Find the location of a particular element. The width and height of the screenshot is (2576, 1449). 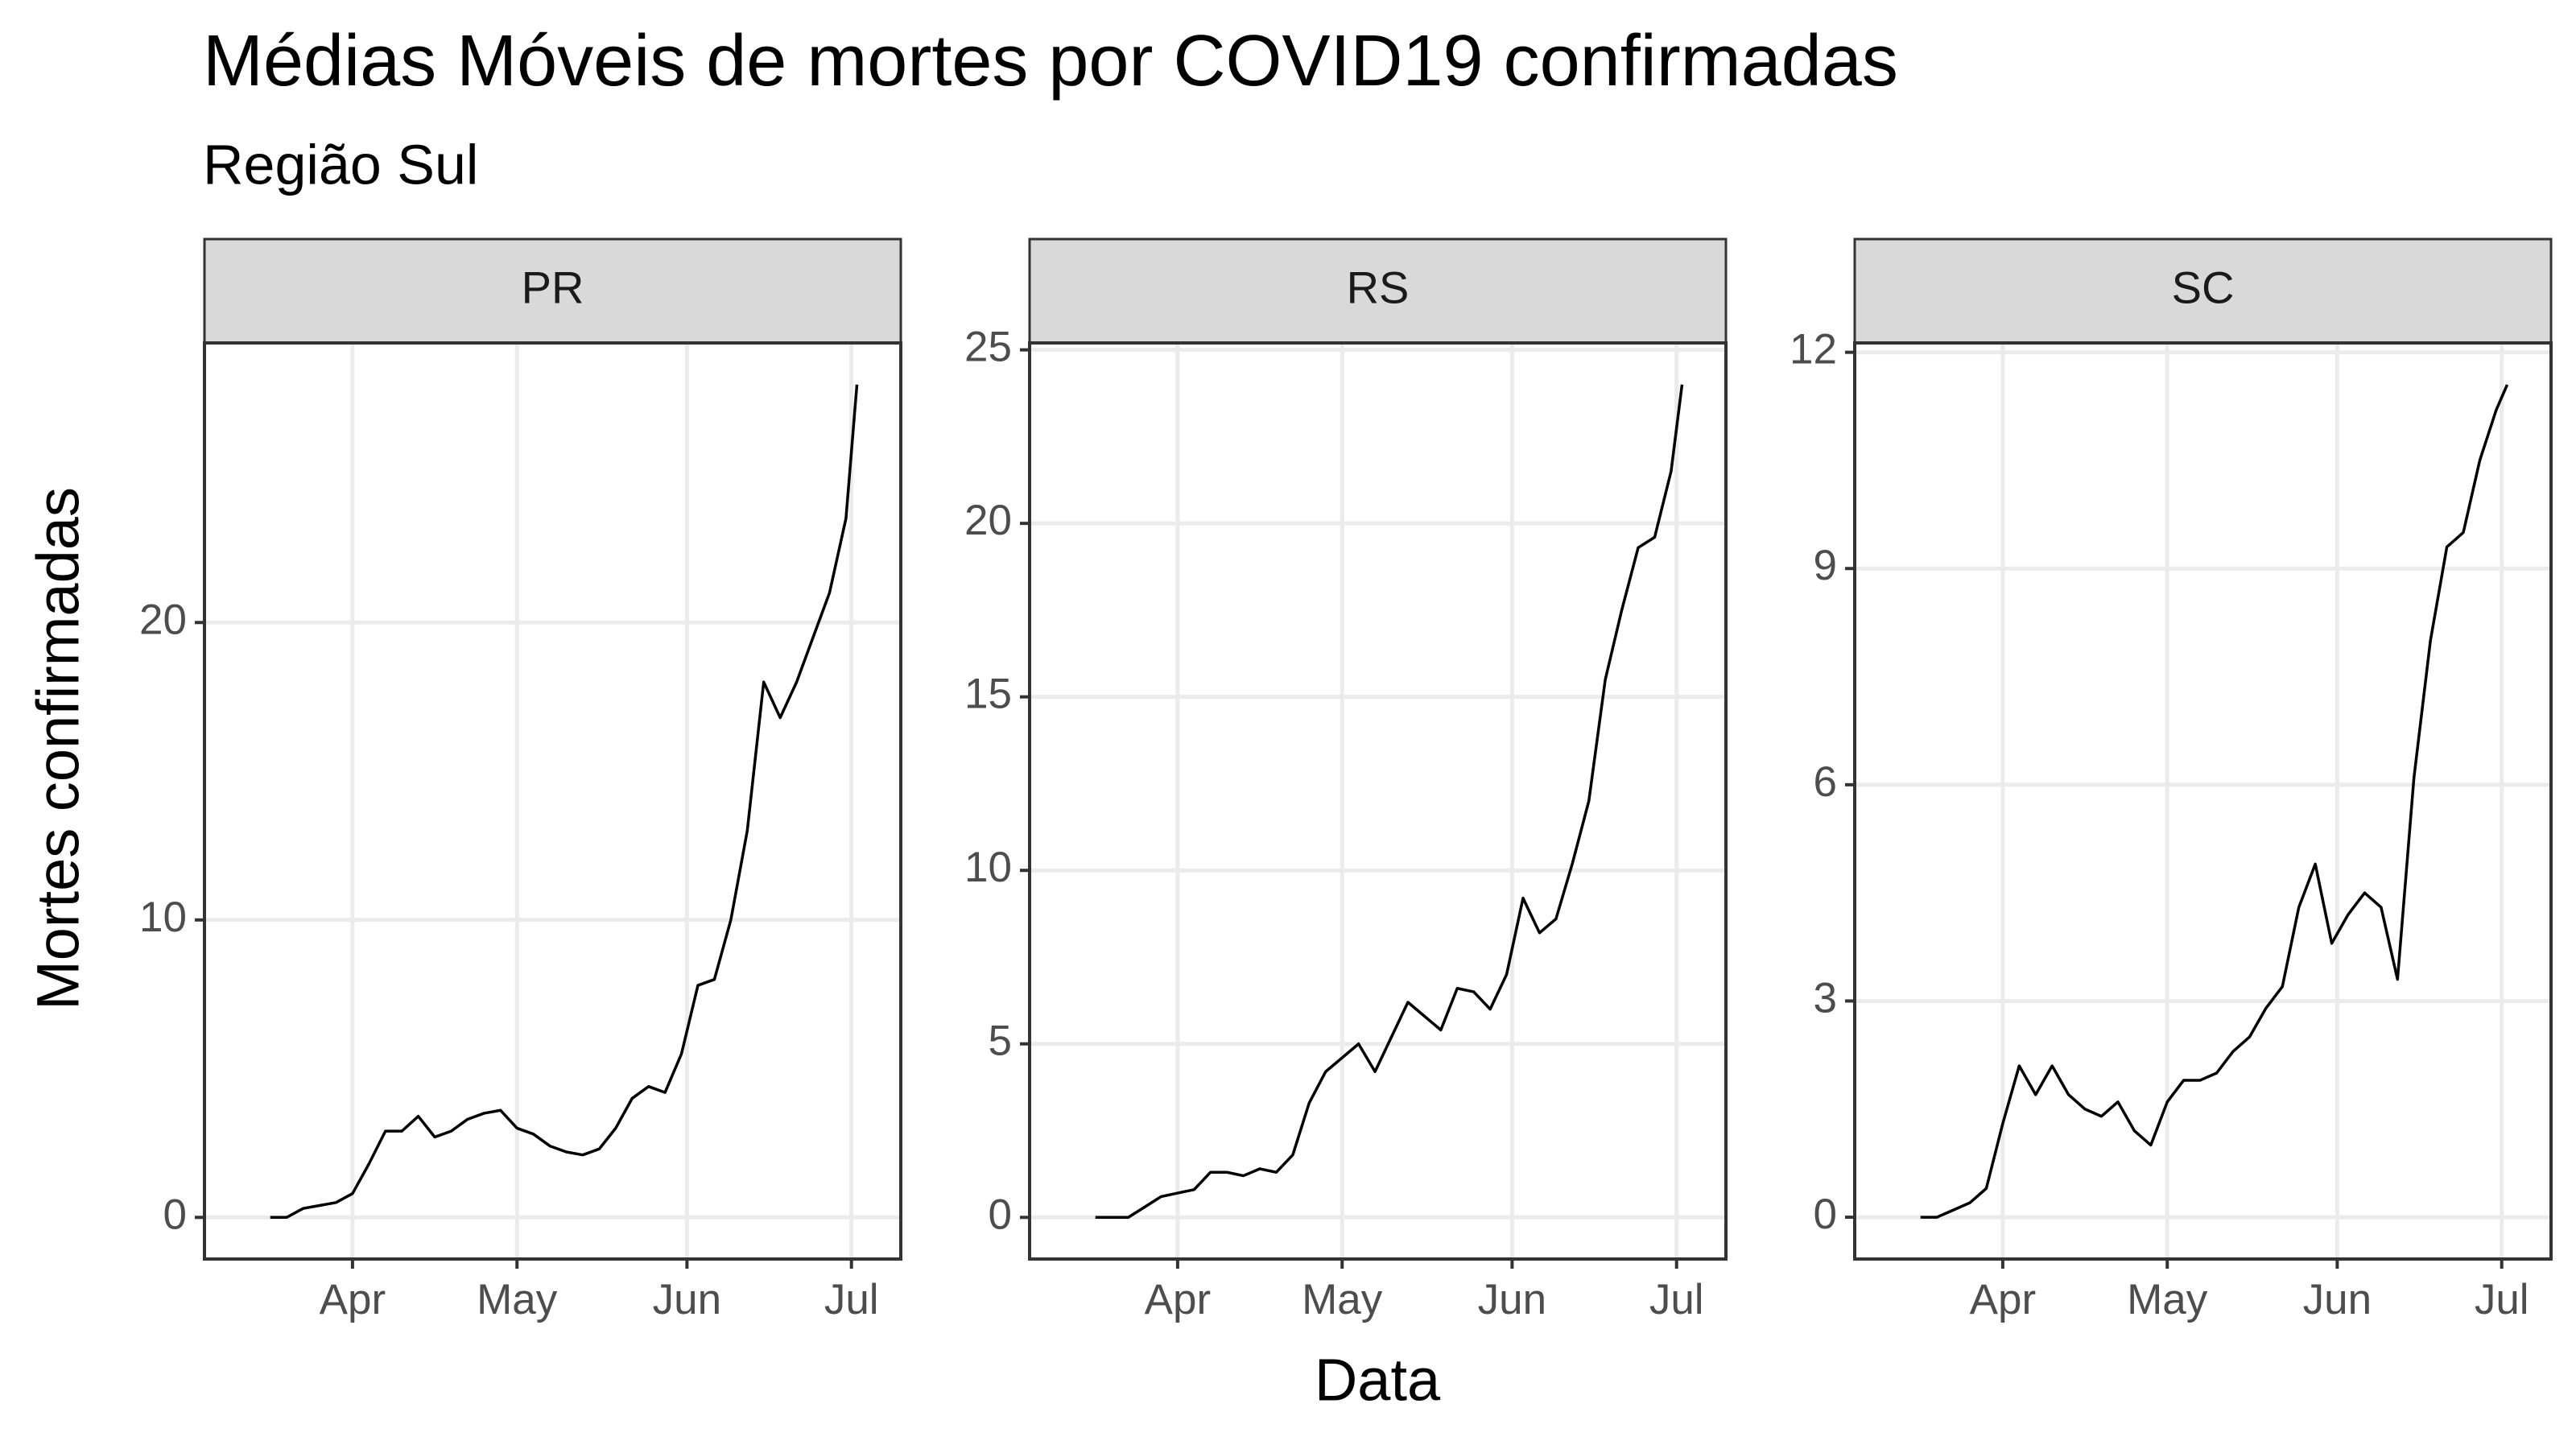

y-tick-label: 3 is located at coordinates (1825, 998).